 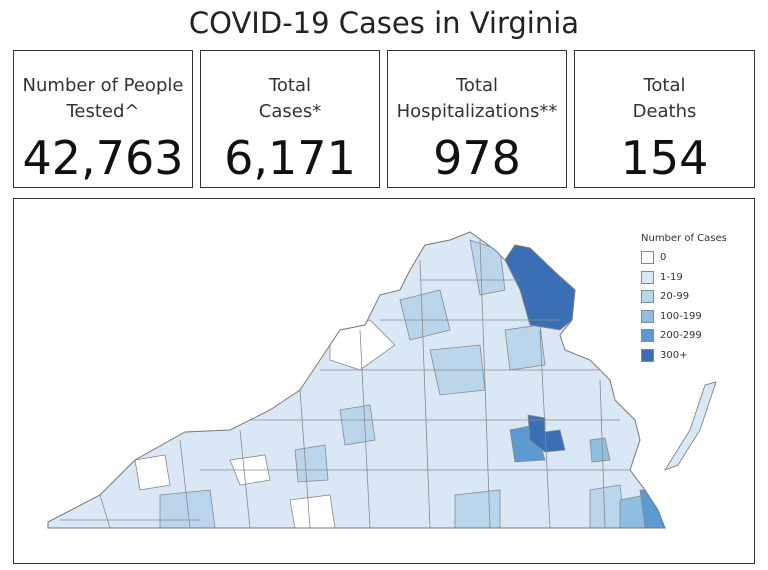 I want to click on legend-label: 20-99, so click(x=675, y=297).